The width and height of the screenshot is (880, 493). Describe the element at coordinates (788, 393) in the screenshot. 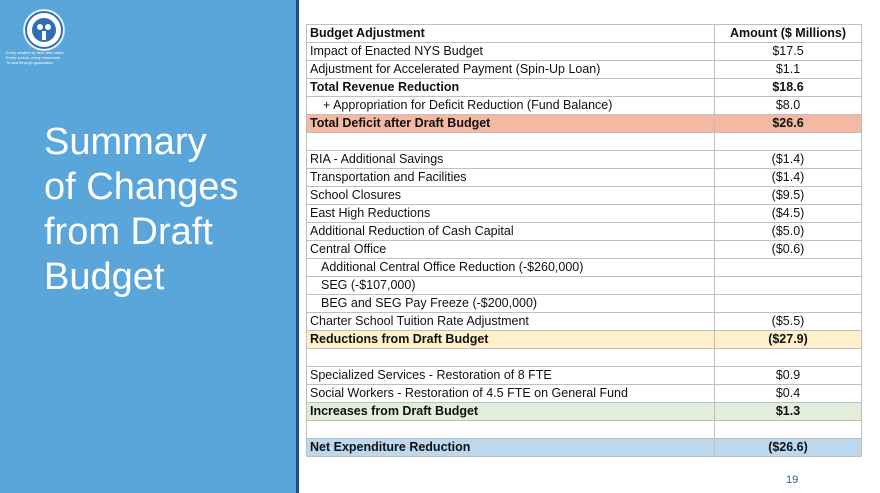

I see `row-amount: $0.4` at that location.